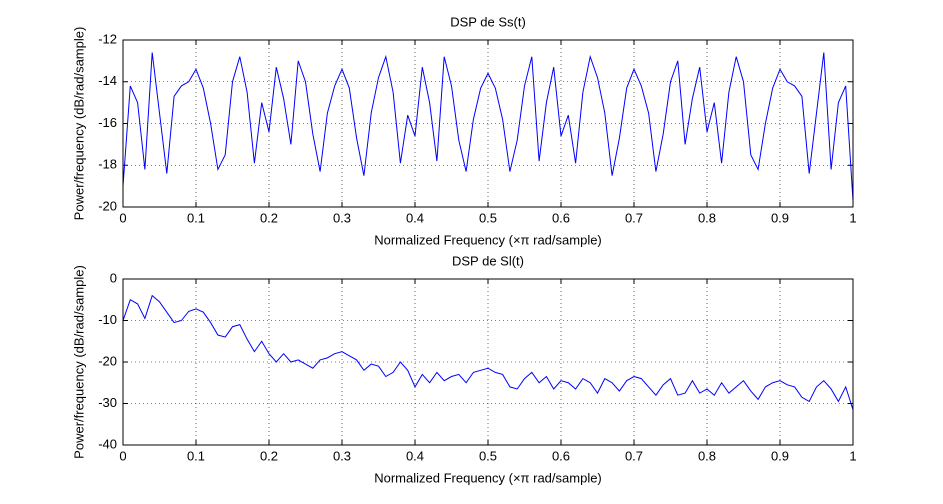 This screenshot has width=943, height=504. What do you see at coordinates (488, 21) in the screenshot?
I see `chart-title: DSP de Ss(t)` at bounding box center [488, 21].